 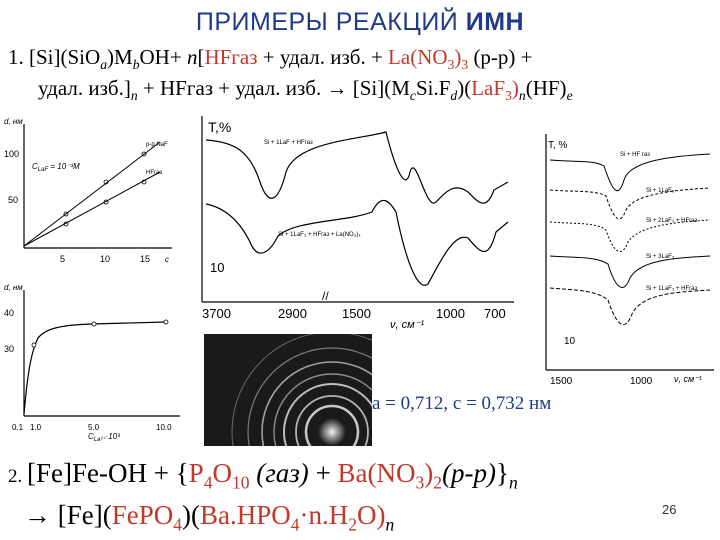 I want to click on ir-1-xunit: ν, см⁻¹, so click(x=407, y=325).